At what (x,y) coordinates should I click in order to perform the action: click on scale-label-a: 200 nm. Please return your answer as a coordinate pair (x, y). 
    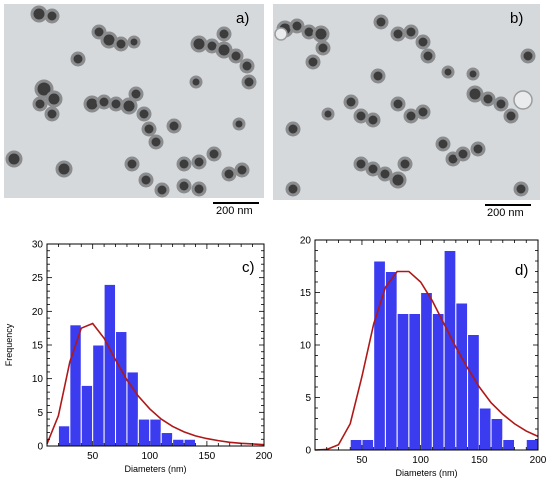
    Looking at the image, I should click on (234, 211).